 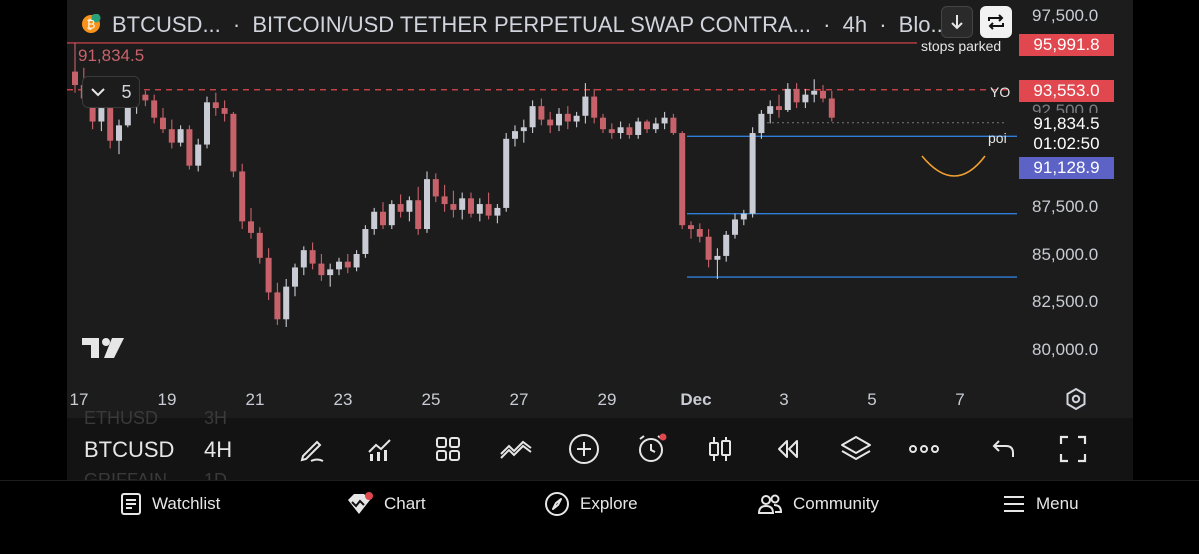 What do you see at coordinates (126, 475) in the screenshot?
I see `ghost-symbol-below: GRIFFAIN` at bounding box center [126, 475].